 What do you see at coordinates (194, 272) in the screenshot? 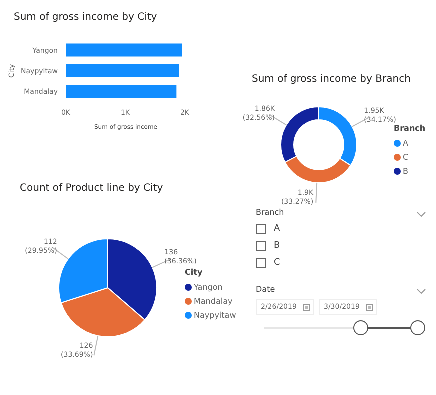
I see `legend-title: City` at bounding box center [194, 272].